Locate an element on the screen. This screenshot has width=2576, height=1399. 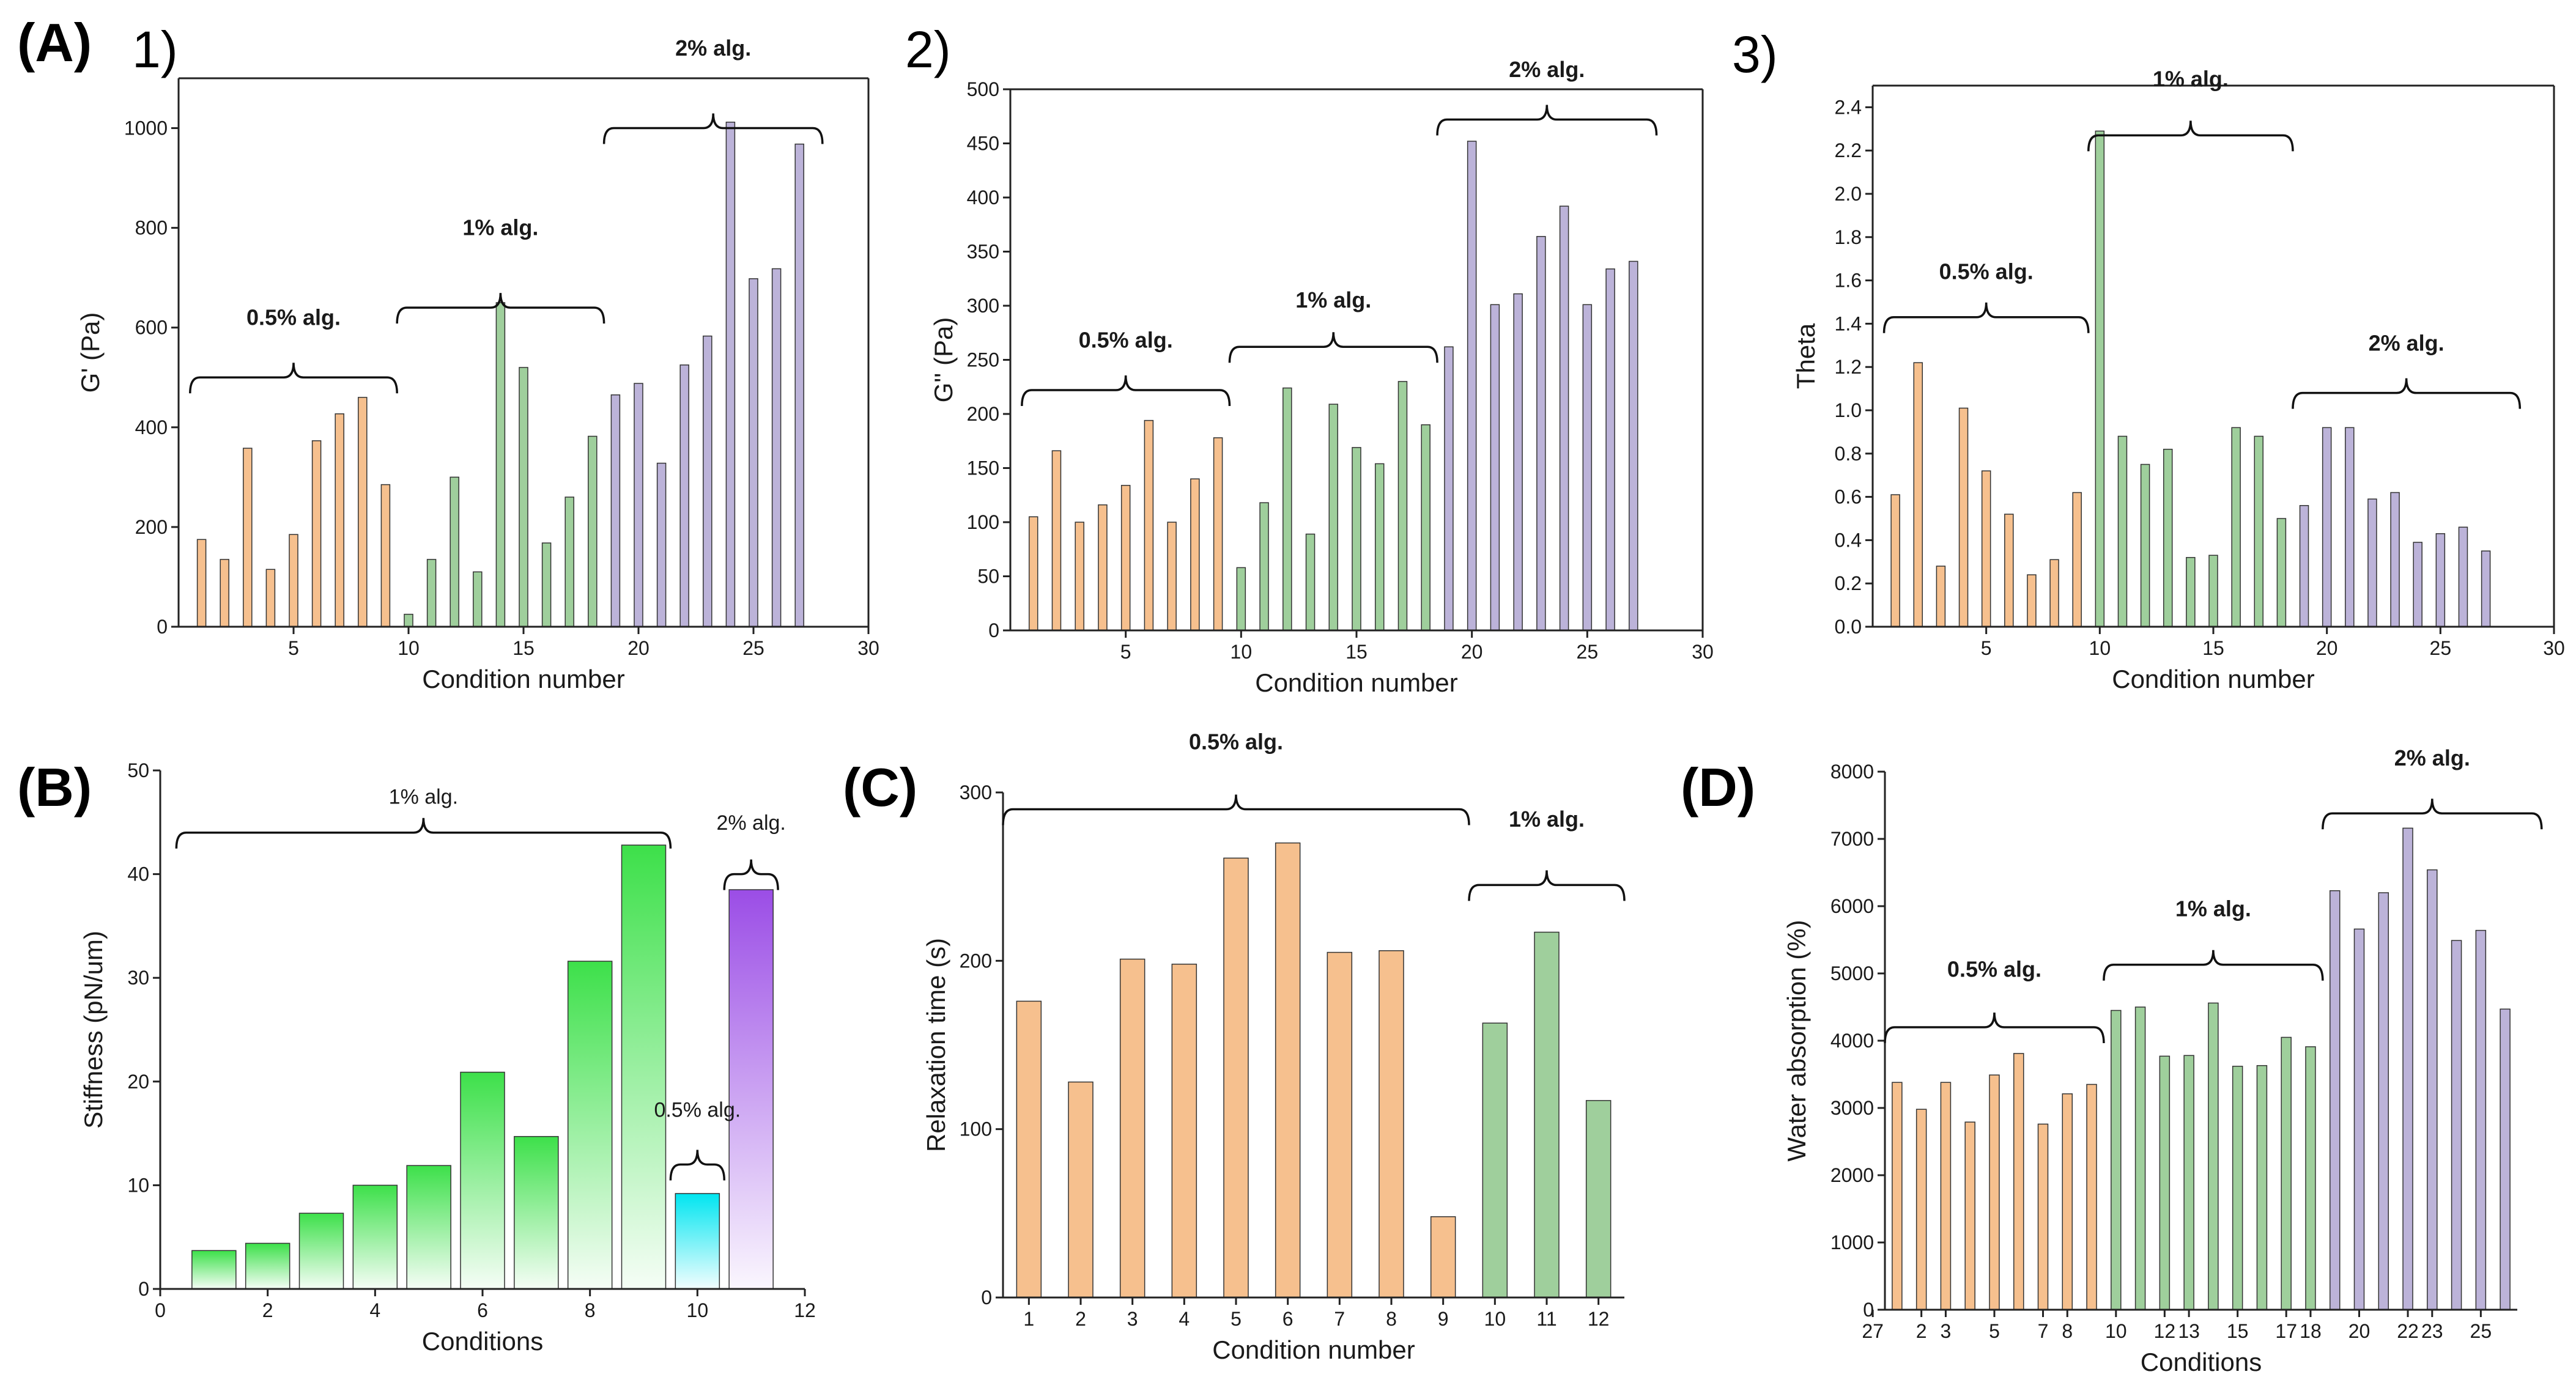
x-axis-label: Conditions is located at coordinates (482, 1341).